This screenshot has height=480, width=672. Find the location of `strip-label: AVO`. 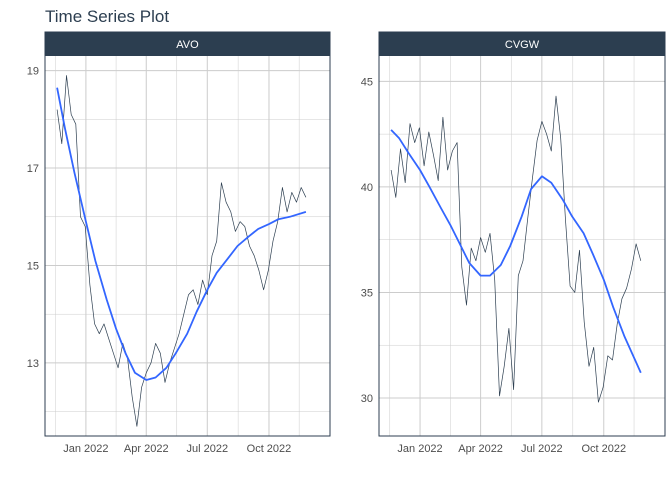

strip-label: AVO is located at coordinates (187, 45).